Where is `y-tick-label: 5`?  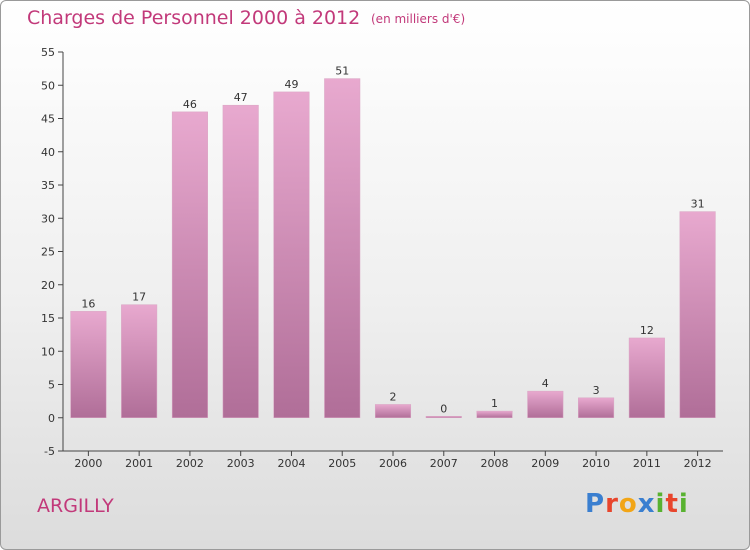 y-tick-label: 5 is located at coordinates (51, 385).